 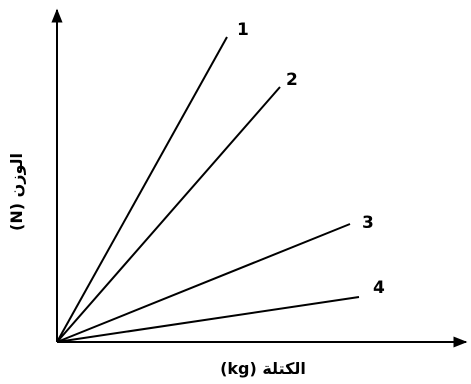 What do you see at coordinates (243, 30) in the screenshot?
I see `series-label-1: 1` at bounding box center [243, 30].